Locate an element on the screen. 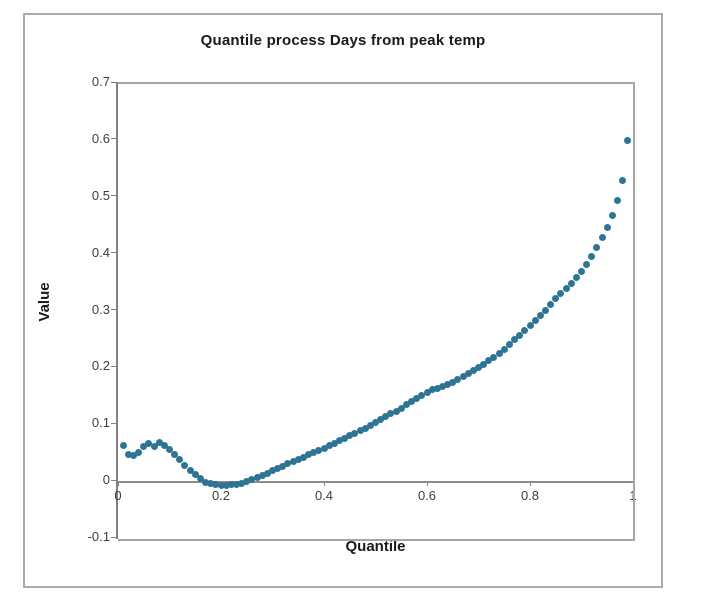 The height and width of the screenshot is (611, 704). y-axis-line is located at coordinates (117, 310).